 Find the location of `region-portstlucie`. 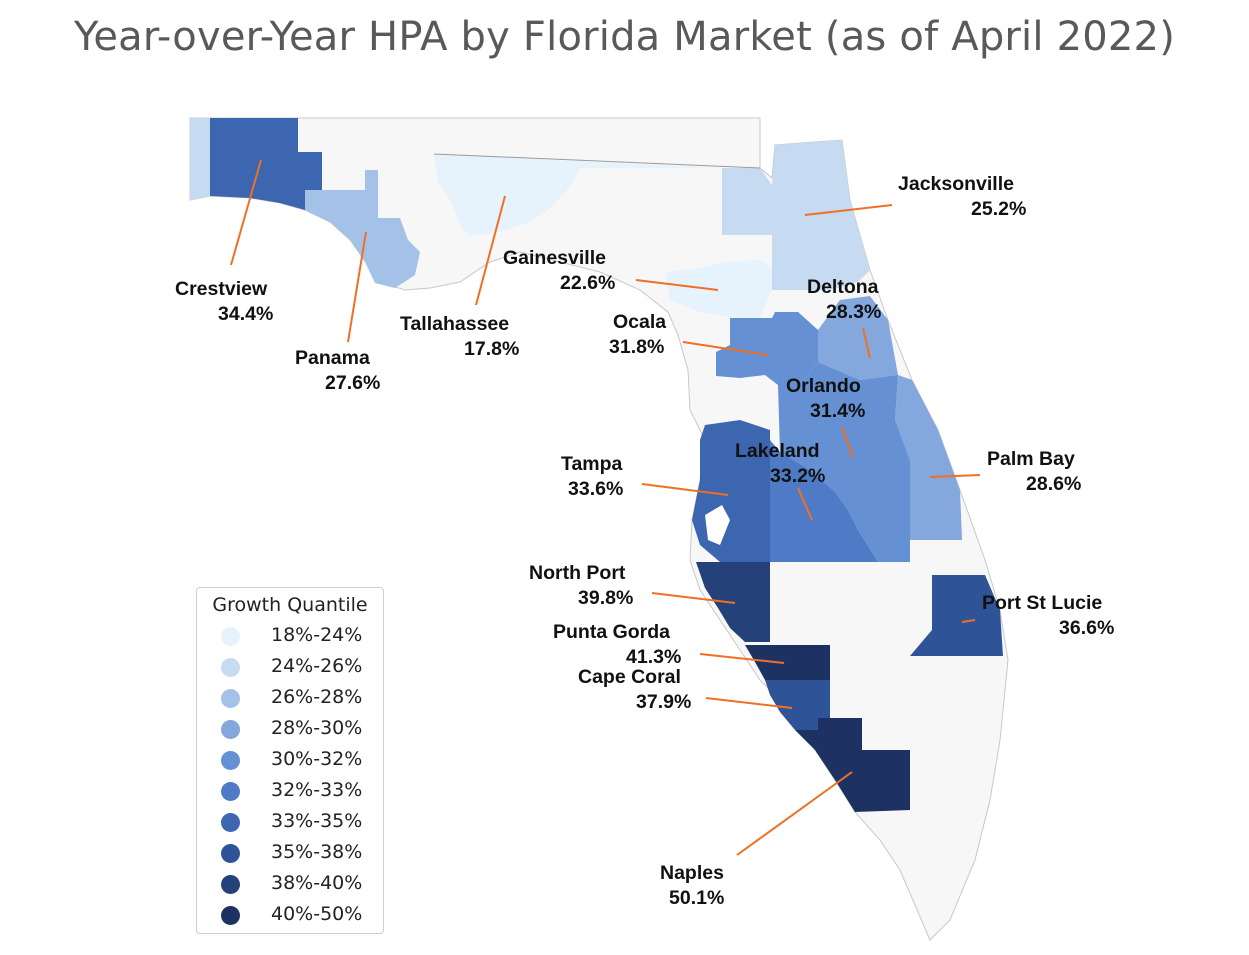

region-portstlucie is located at coordinates (956, 615).